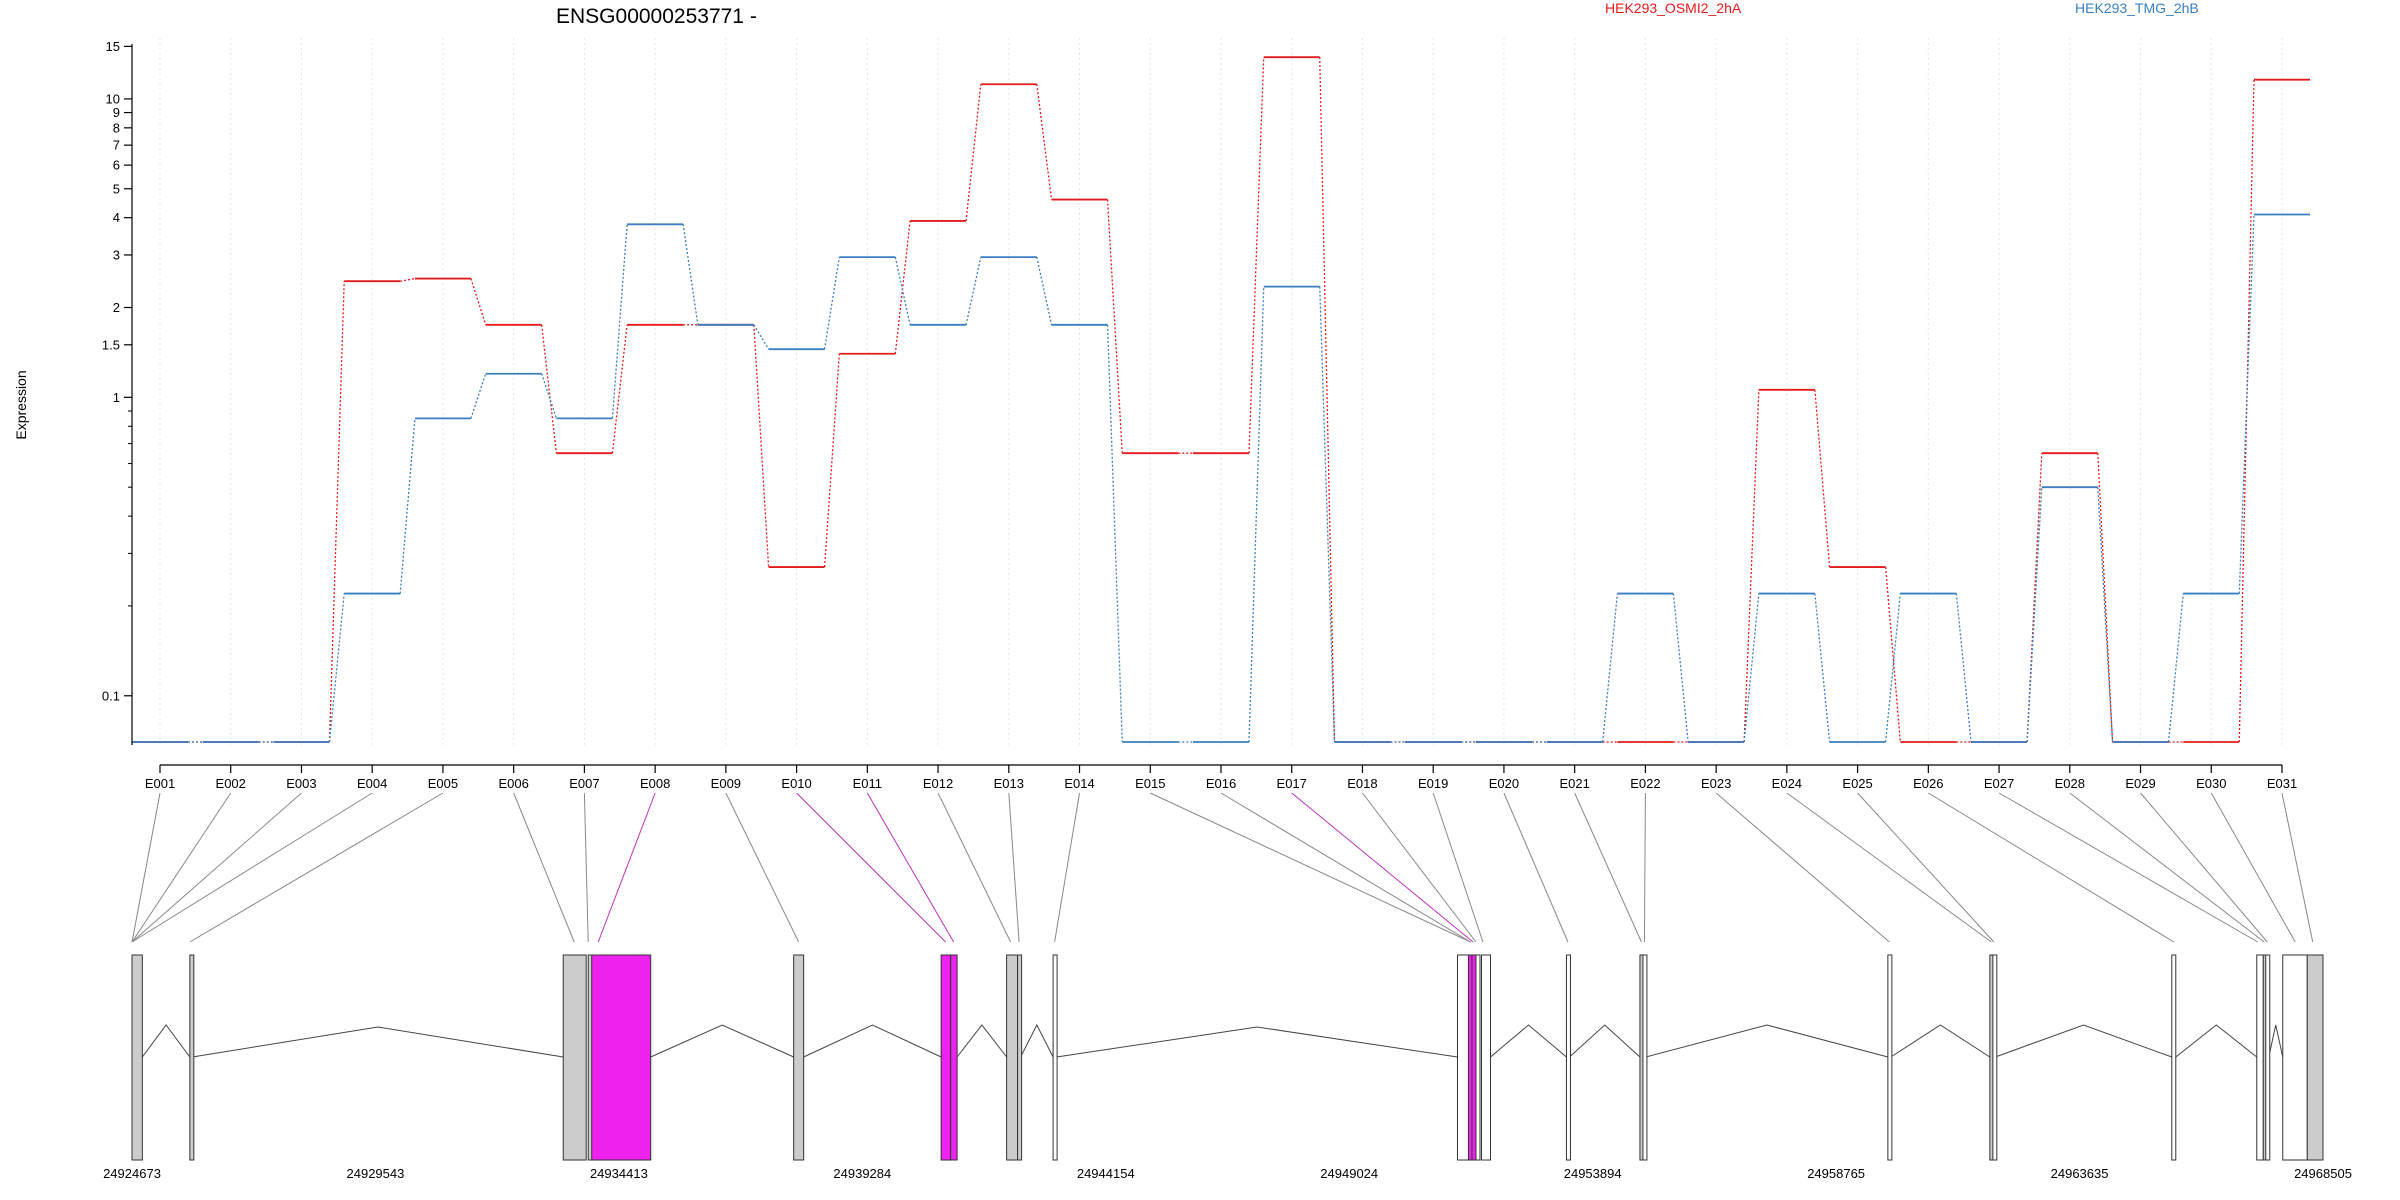 Image resolution: width=2400 pixels, height=1200 pixels. Describe the element at coordinates (132, 1173) in the screenshot. I see `genomic-coordinate-label: 24924673` at that location.